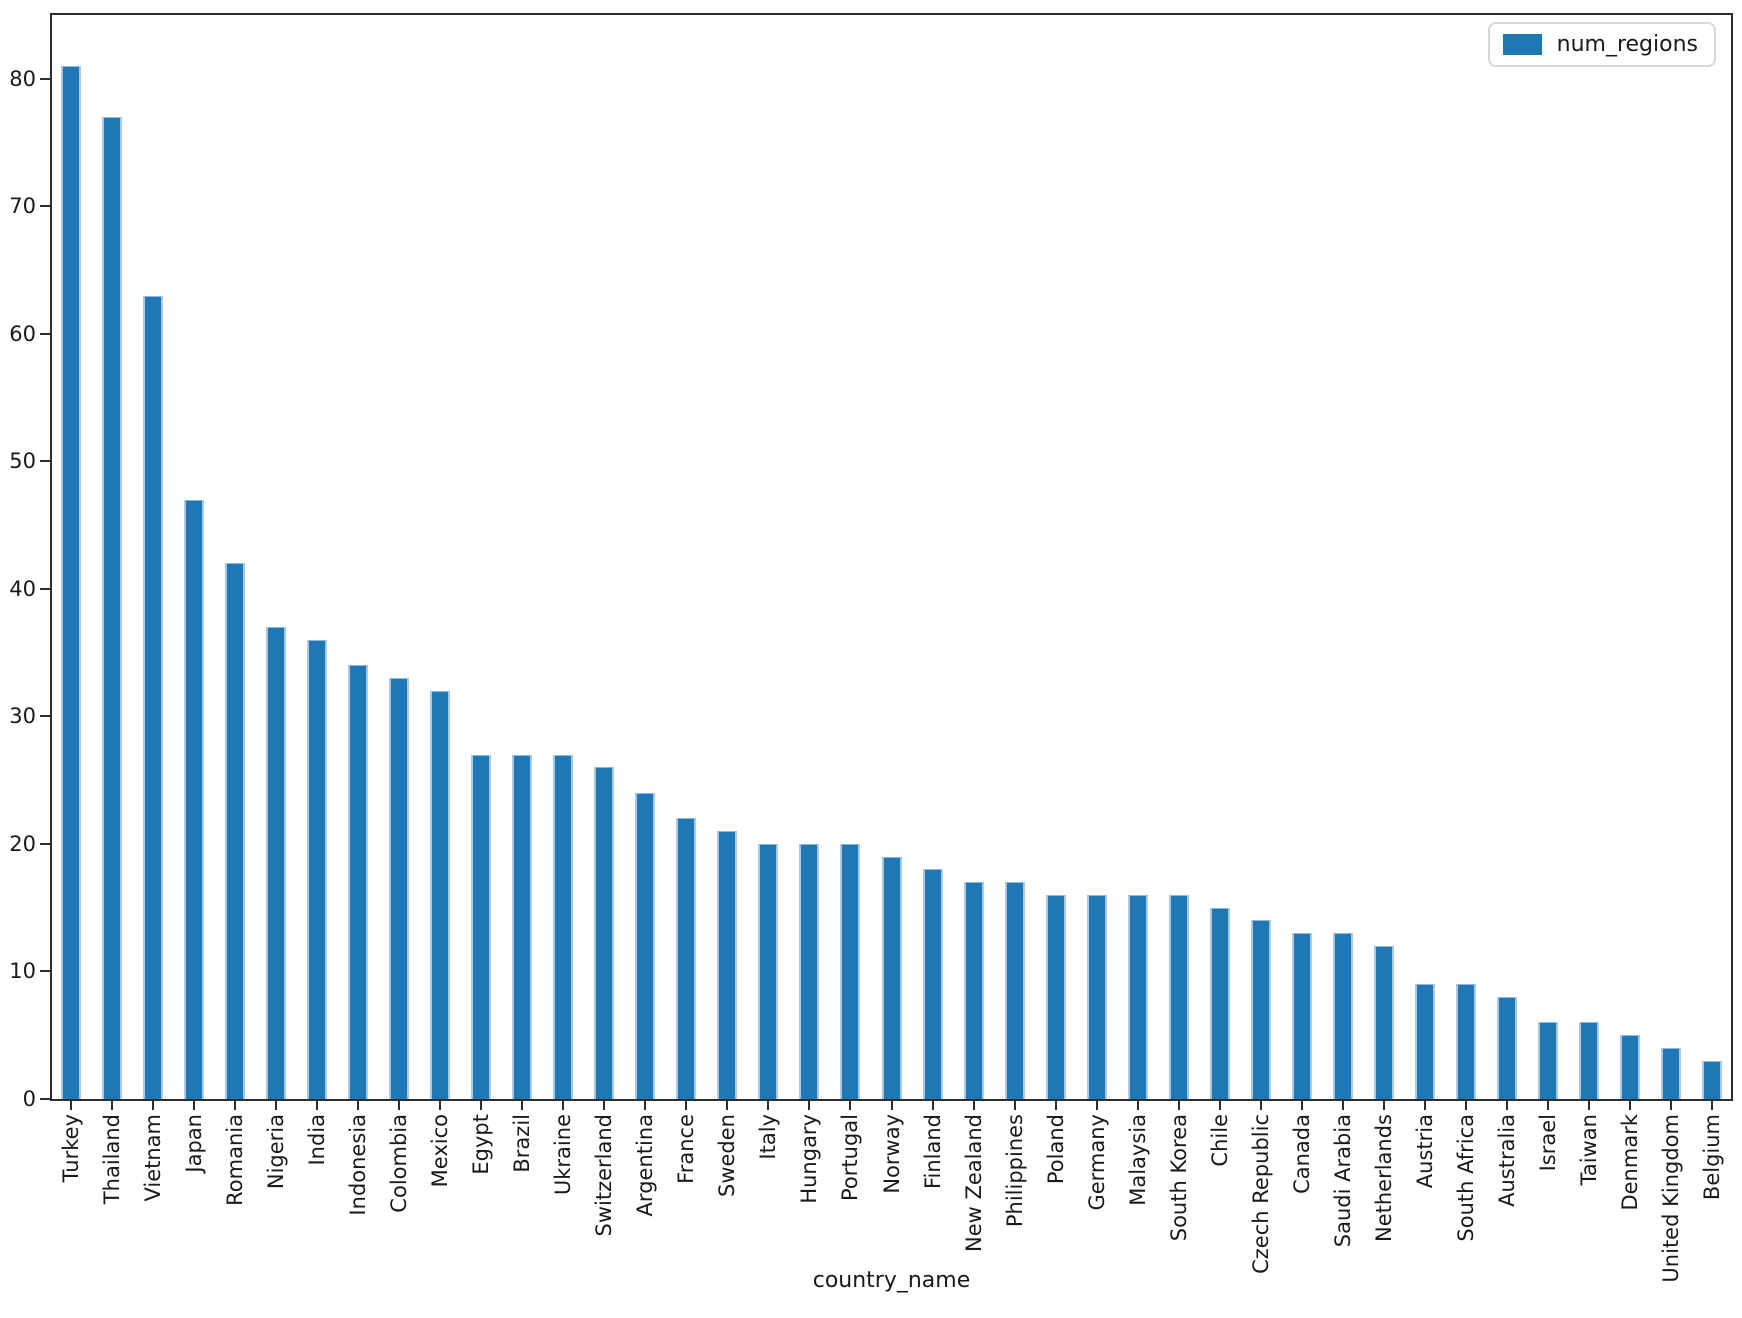 This screenshot has width=1742, height=1318. I want to click on x-tick-label-saudi-arabia: Saudi Arabia, so click(1343, 1180).